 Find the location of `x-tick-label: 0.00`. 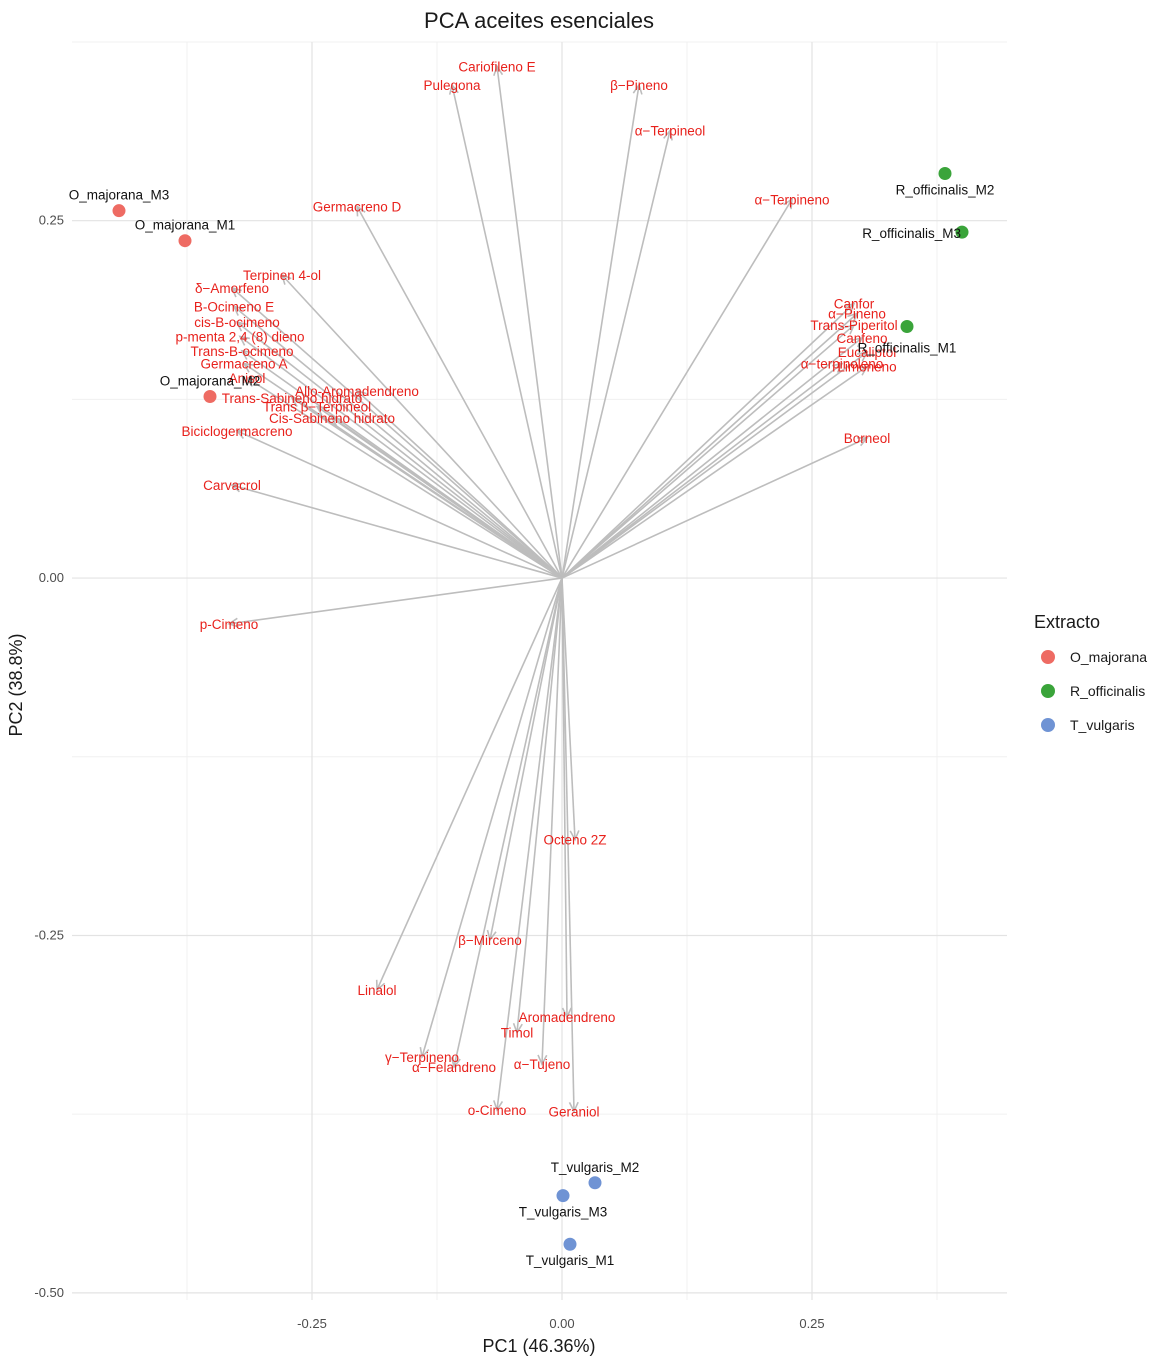

x-tick-label: 0.00 is located at coordinates (561, 1323).